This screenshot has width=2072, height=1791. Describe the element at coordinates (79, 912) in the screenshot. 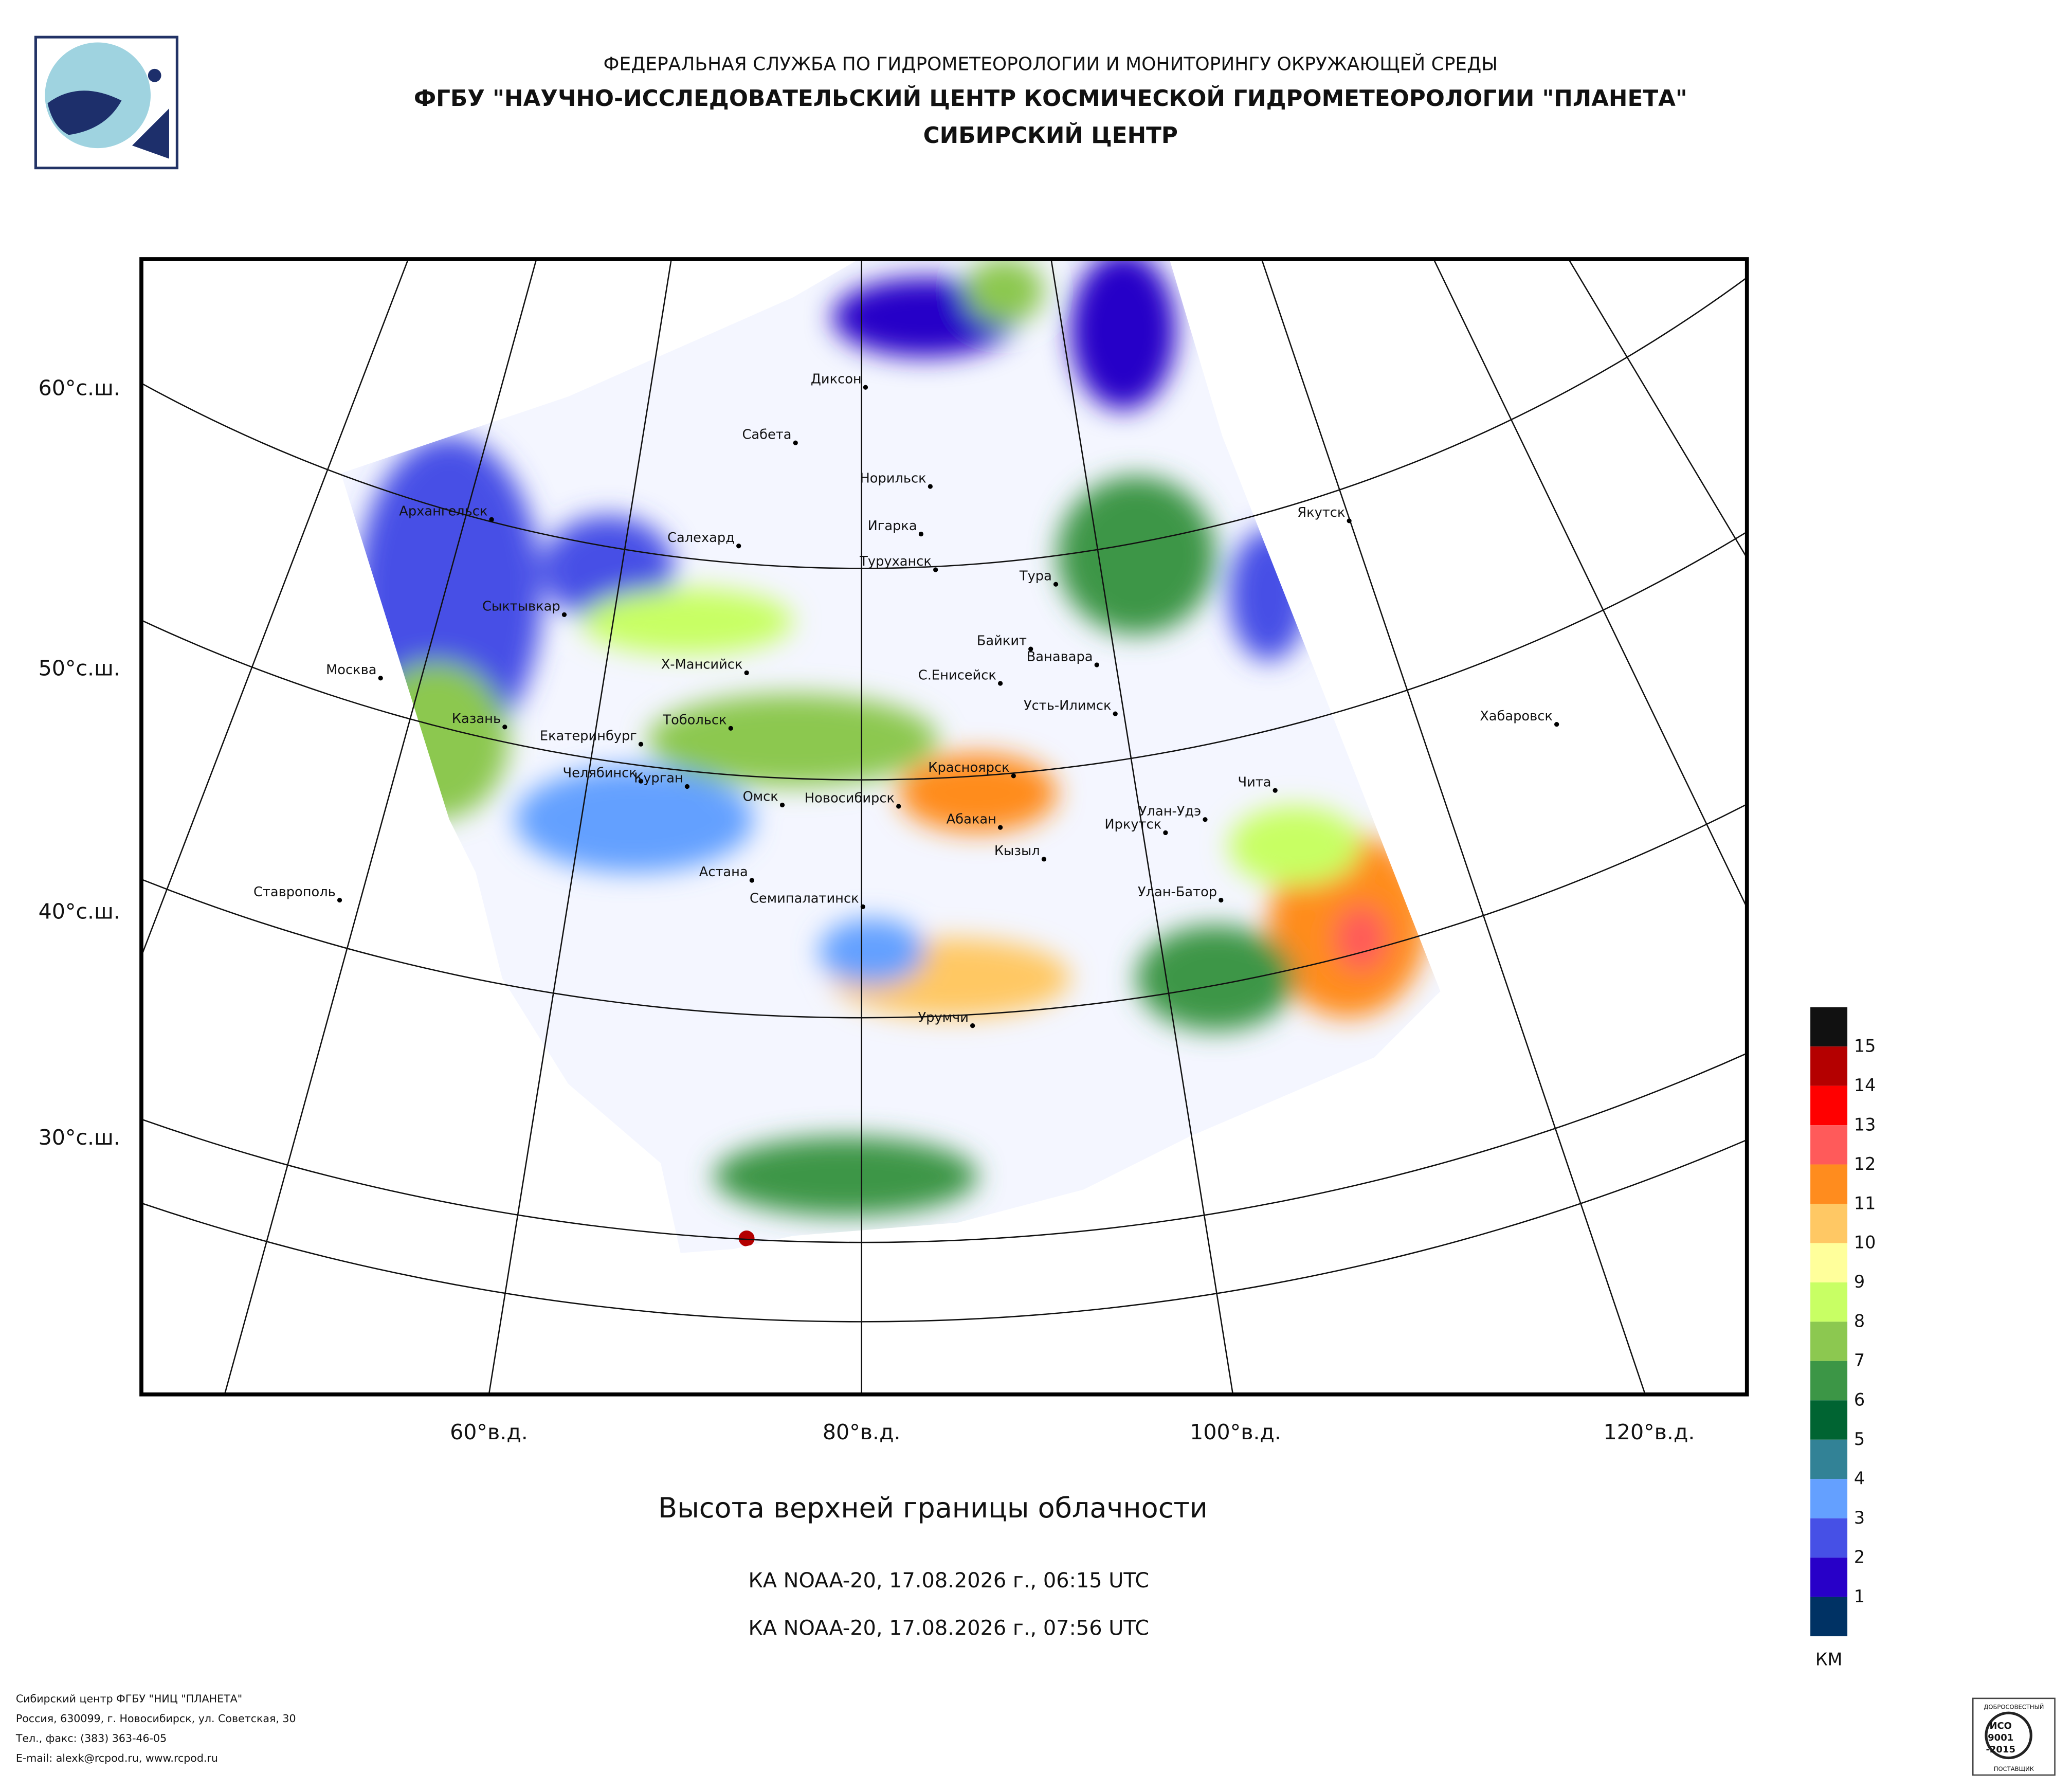

I see `lat-label: 40°с.ш.` at that location.